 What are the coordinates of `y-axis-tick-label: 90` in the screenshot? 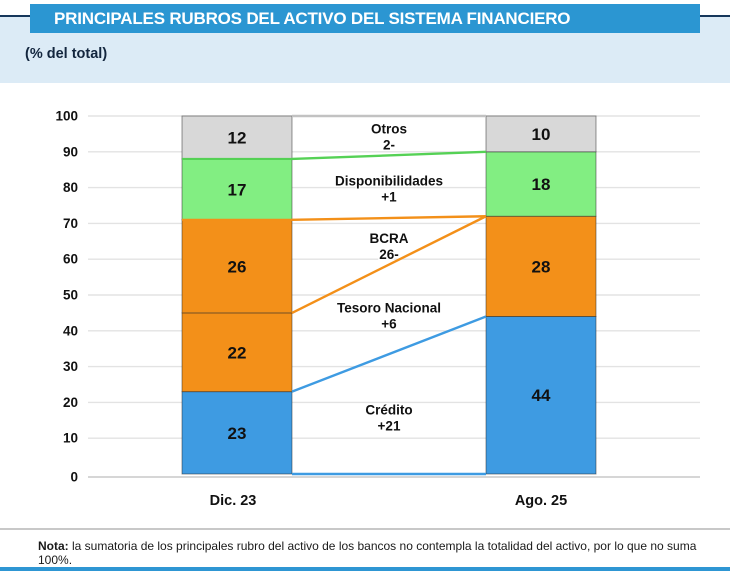 It's located at (70, 151).